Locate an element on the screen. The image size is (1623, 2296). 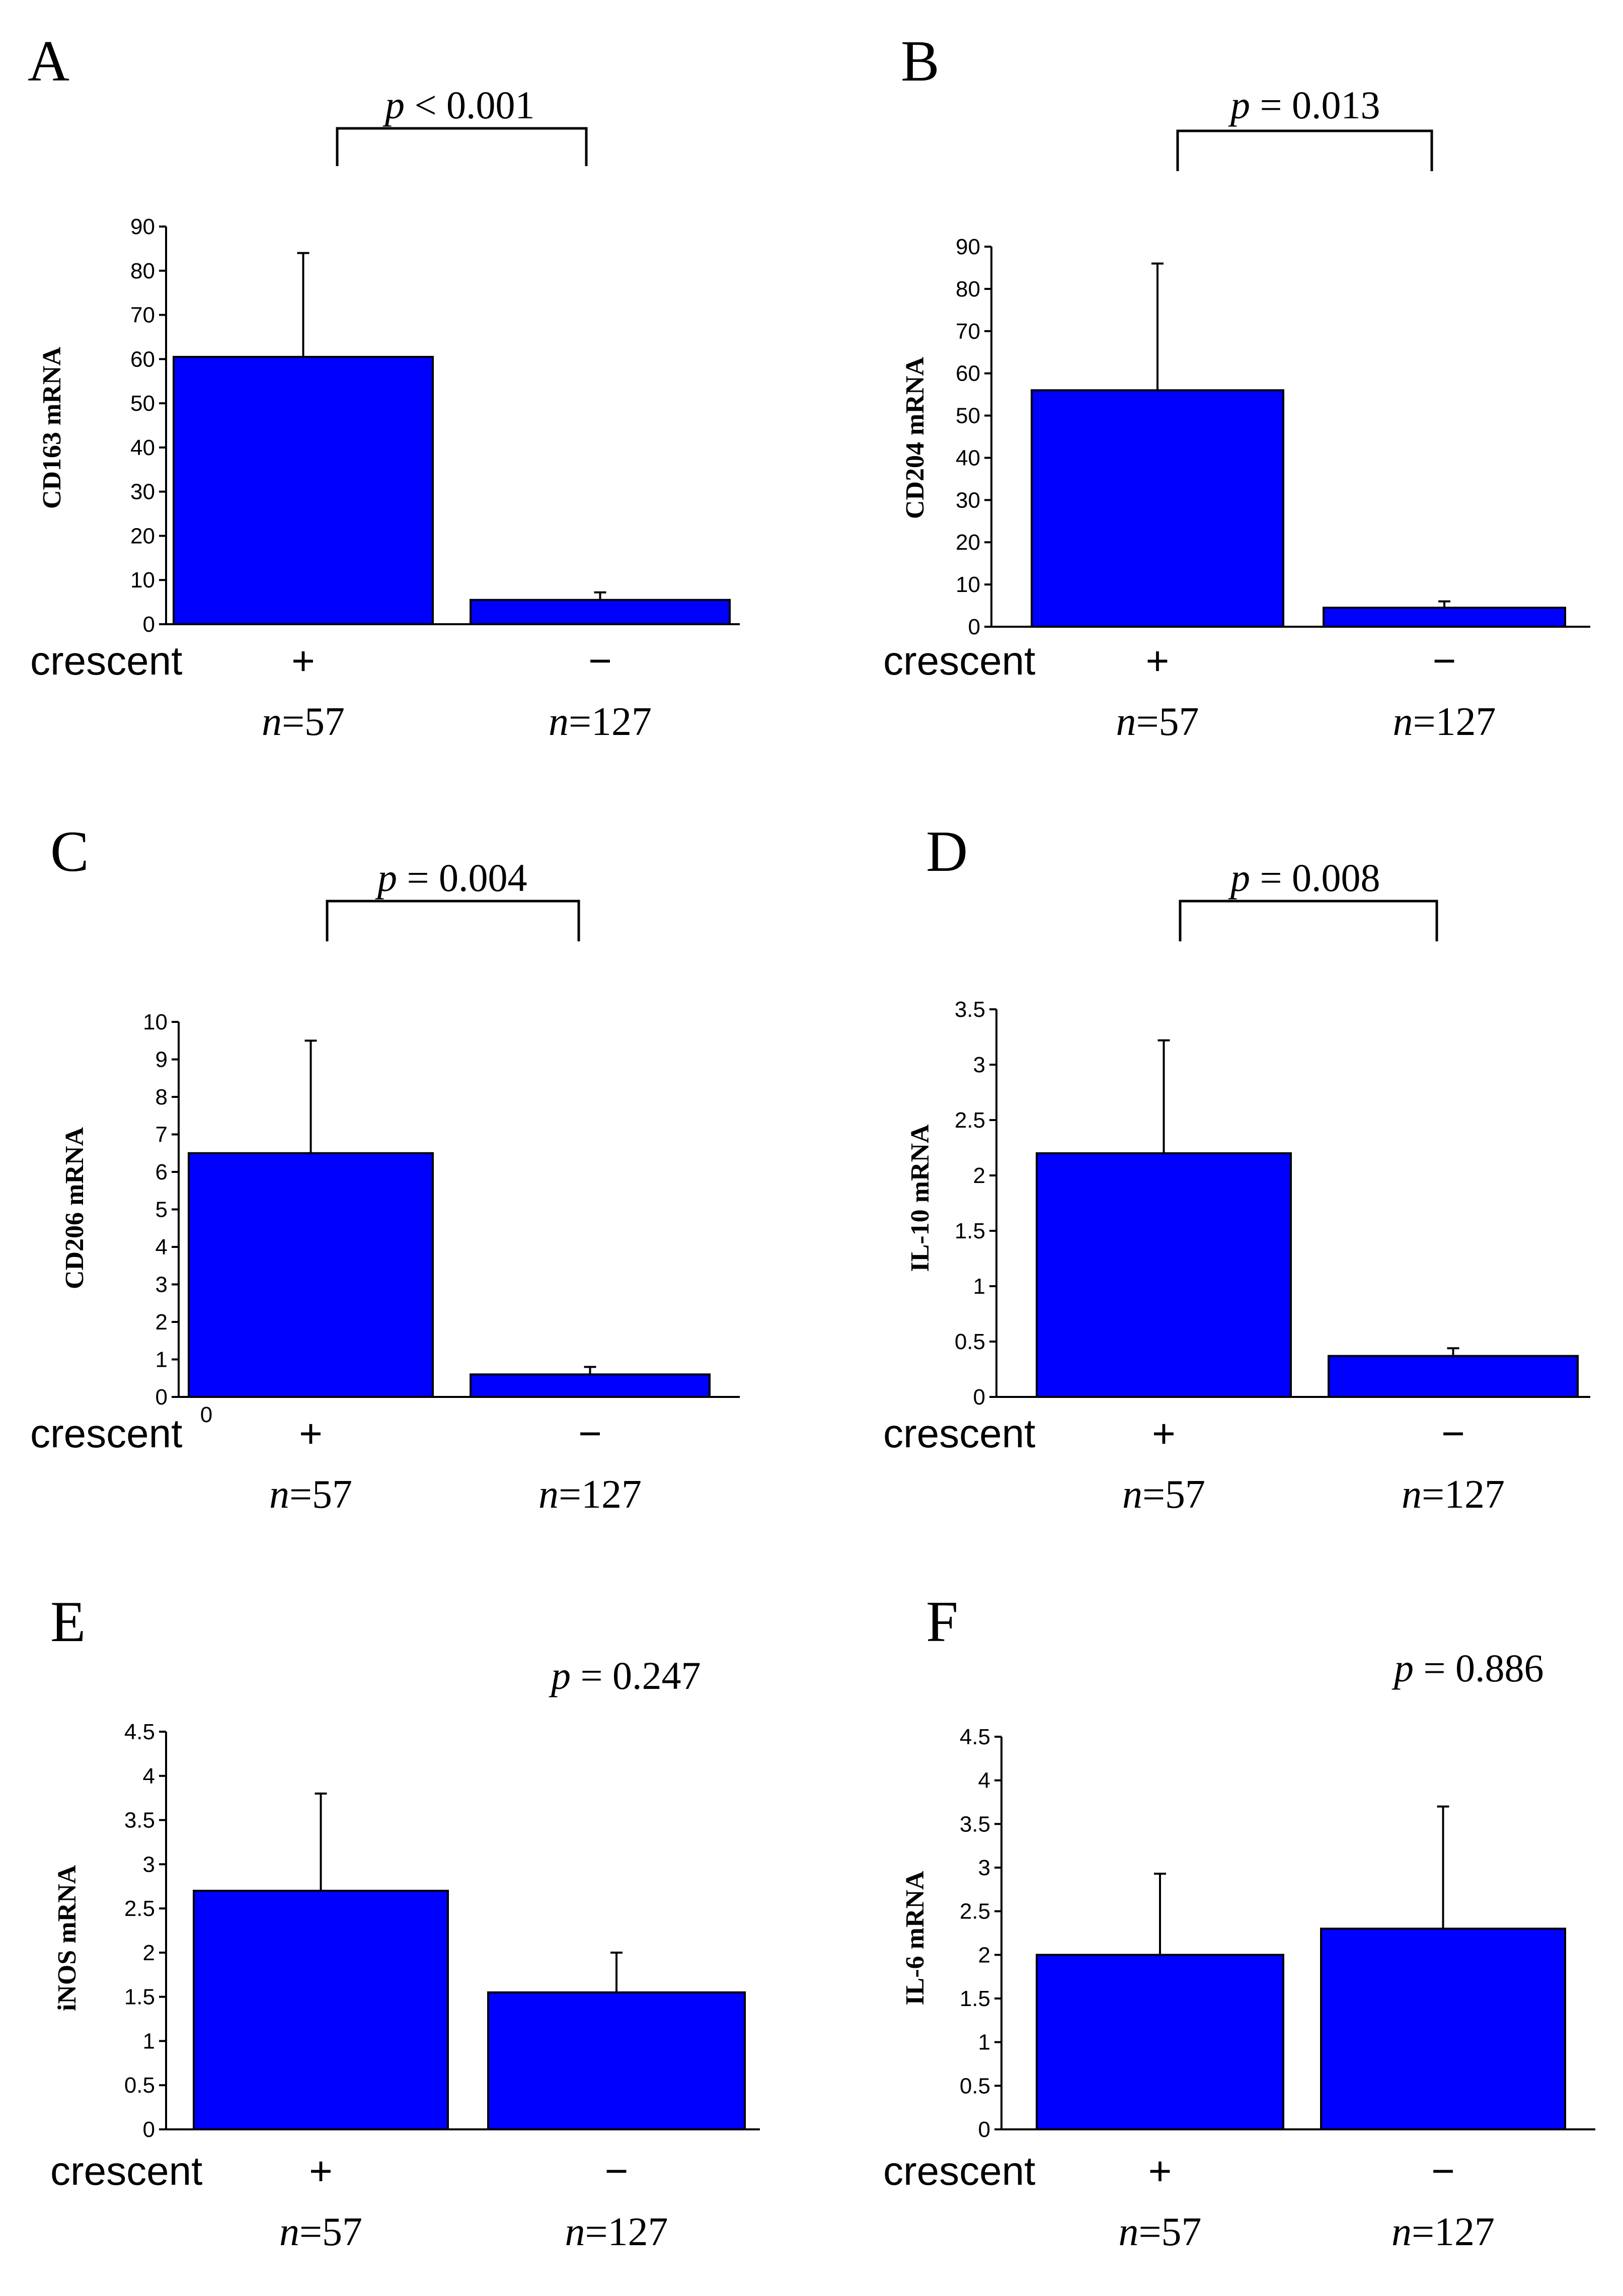
panel-letter: A is located at coordinates (48, 61).